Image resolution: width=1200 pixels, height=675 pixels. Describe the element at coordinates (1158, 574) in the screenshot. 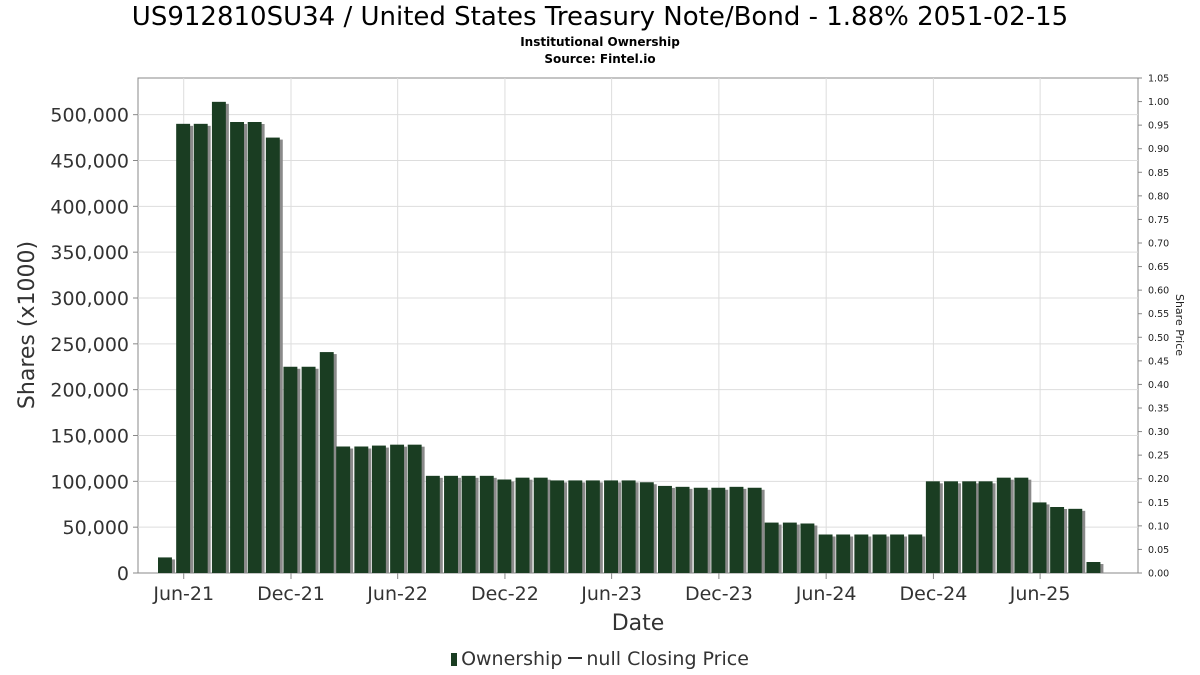

I see `y2-tick-label: 0.00` at that location.